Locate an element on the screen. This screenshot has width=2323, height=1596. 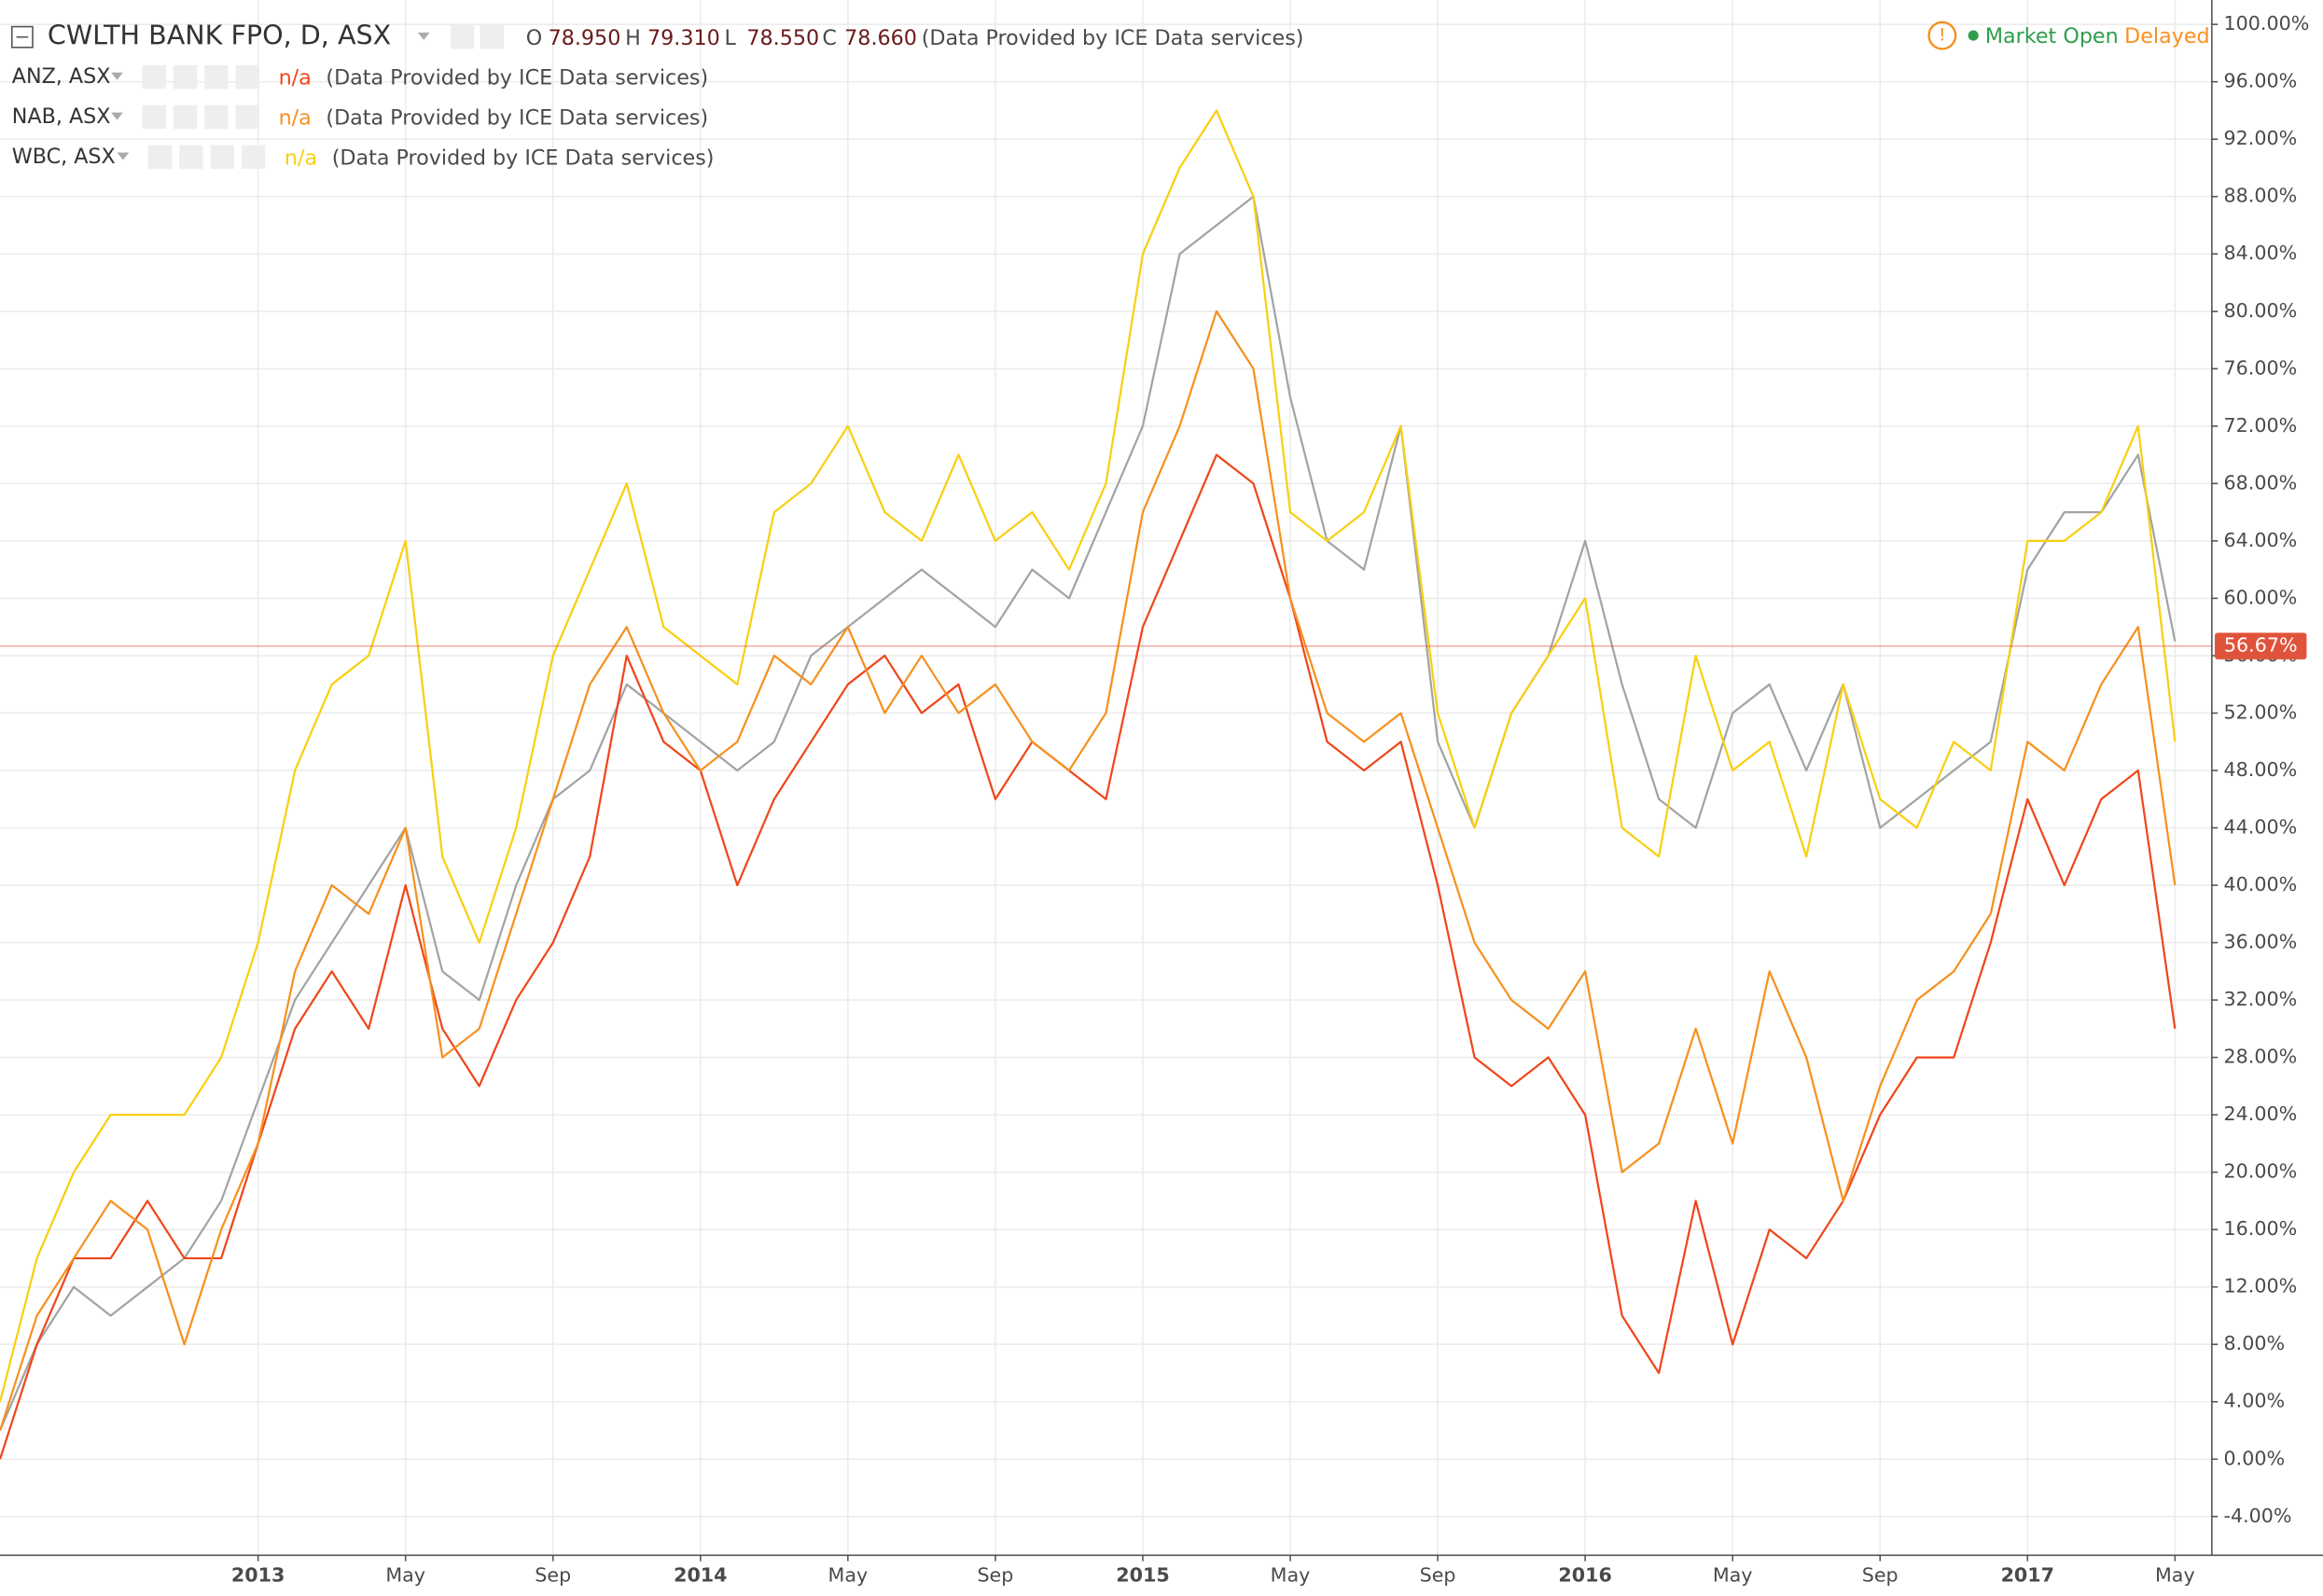
main-symbol: CWLTH BANK FPO, D, ASX is located at coordinates (219, 35).